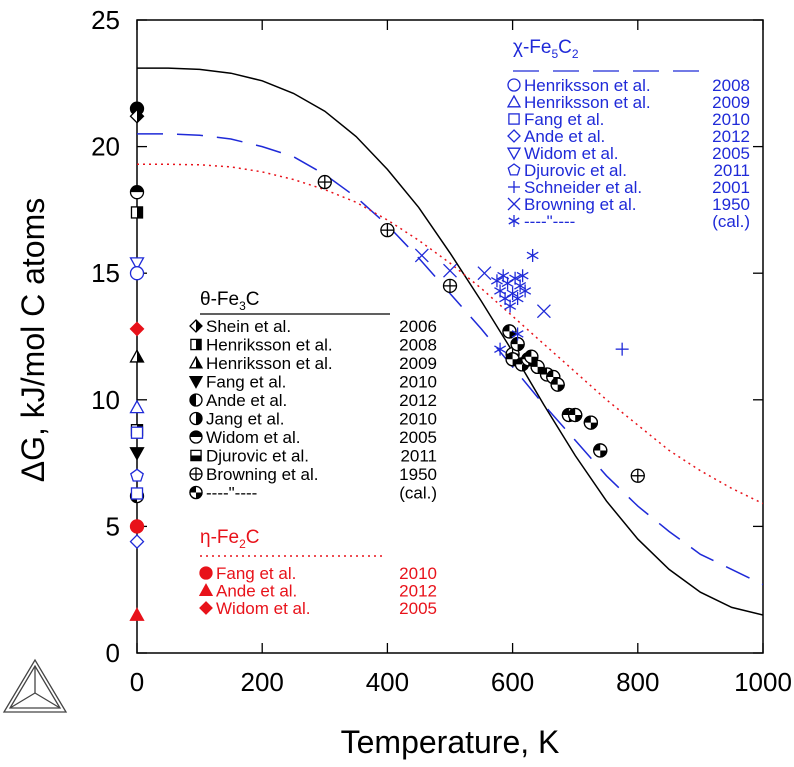 This screenshot has height=767, width=794. Describe the element at coordinates (105, 400) in the screenshot. I see `y-tick-label: 10` at that location.